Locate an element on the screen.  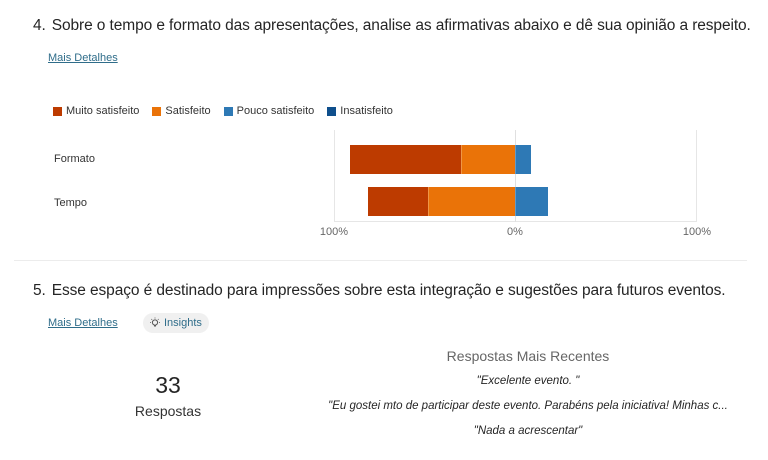
axis-tick-left: 100% is located at coordinates (334, 232).